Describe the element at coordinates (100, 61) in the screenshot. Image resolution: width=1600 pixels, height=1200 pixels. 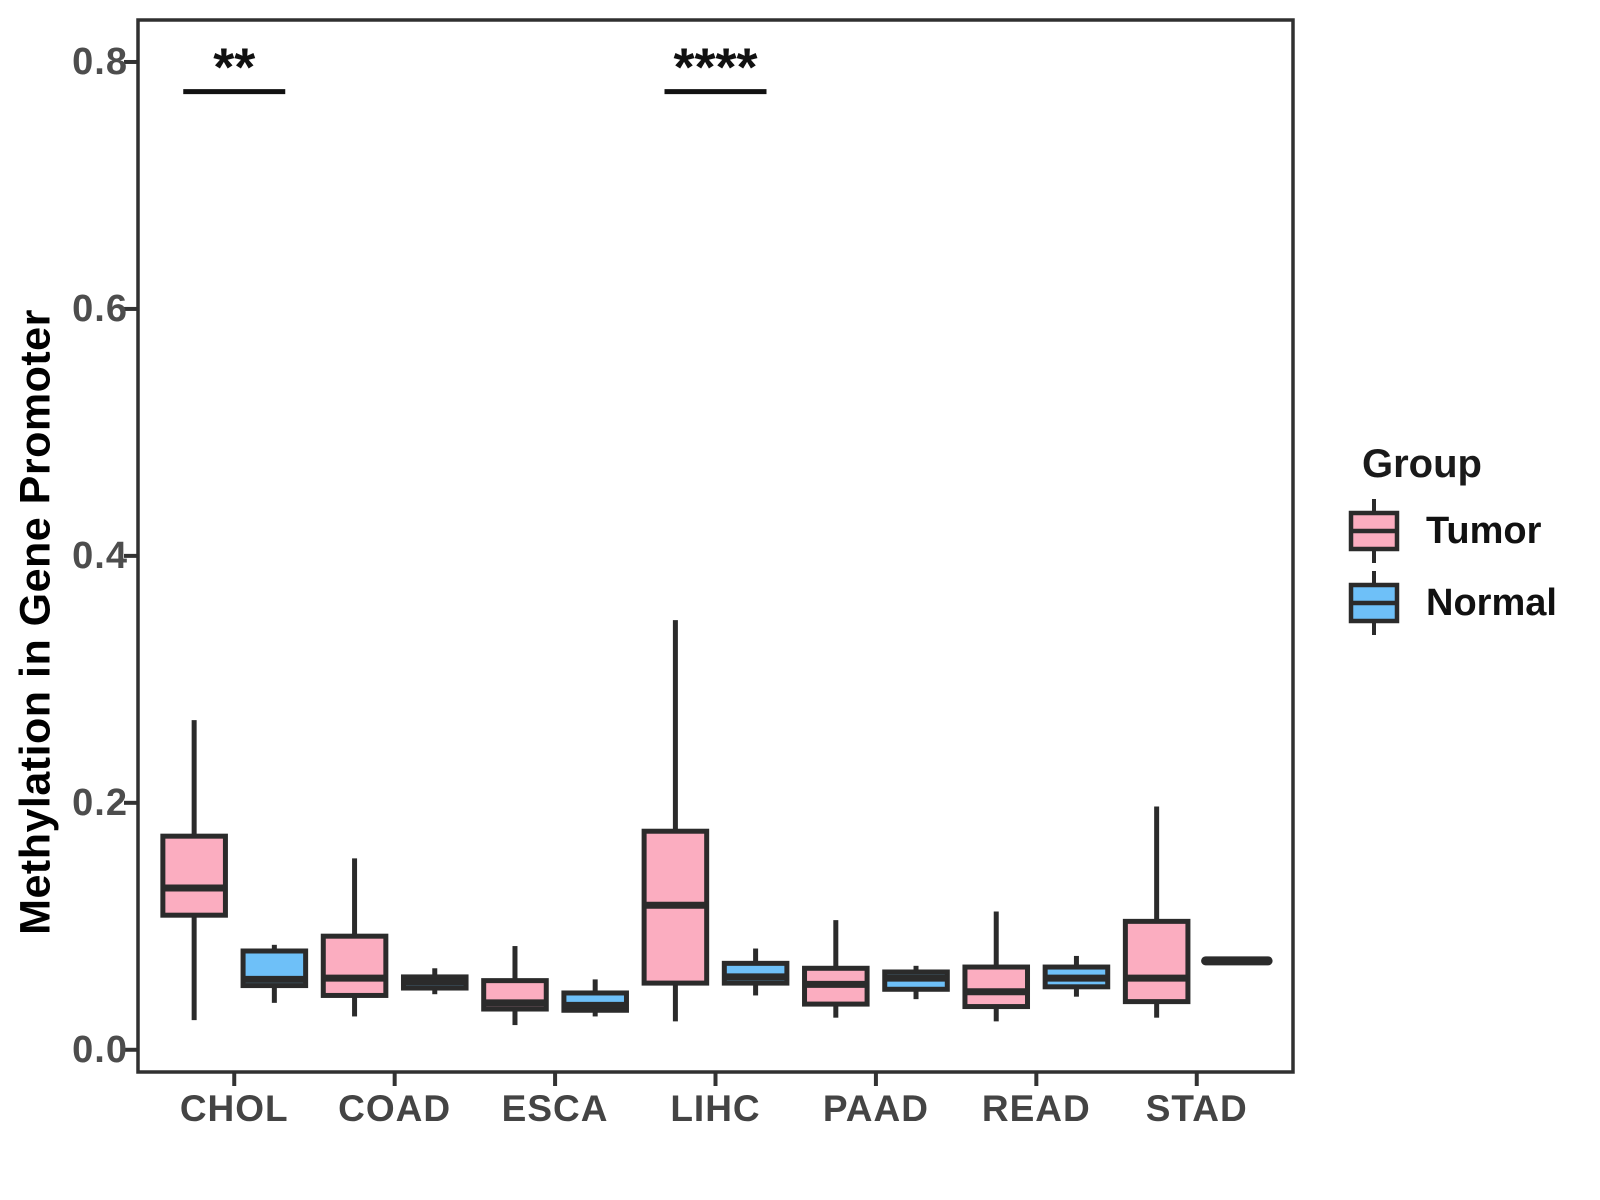
I see `y-tick-label: 0.8` at that location.